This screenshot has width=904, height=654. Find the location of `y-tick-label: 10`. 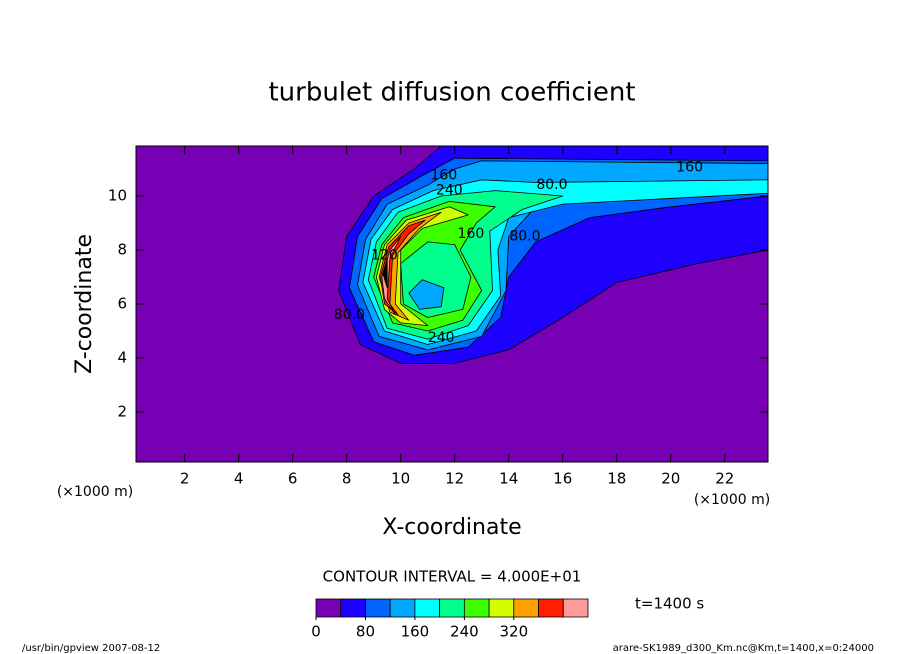

y-tick-label: 10 is located at coordinates (117, 195).